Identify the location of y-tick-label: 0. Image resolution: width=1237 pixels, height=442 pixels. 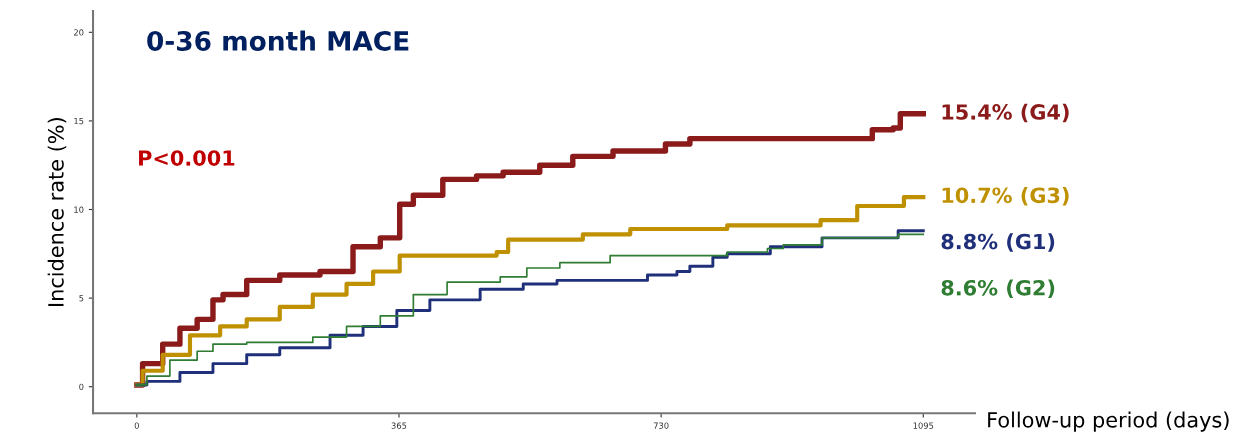
(81, 386).